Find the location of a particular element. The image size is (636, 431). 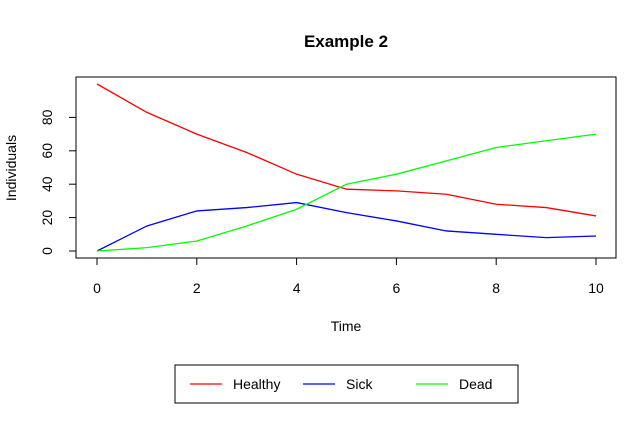

x-tick-label: 8 is located at coordinates (496, 288).